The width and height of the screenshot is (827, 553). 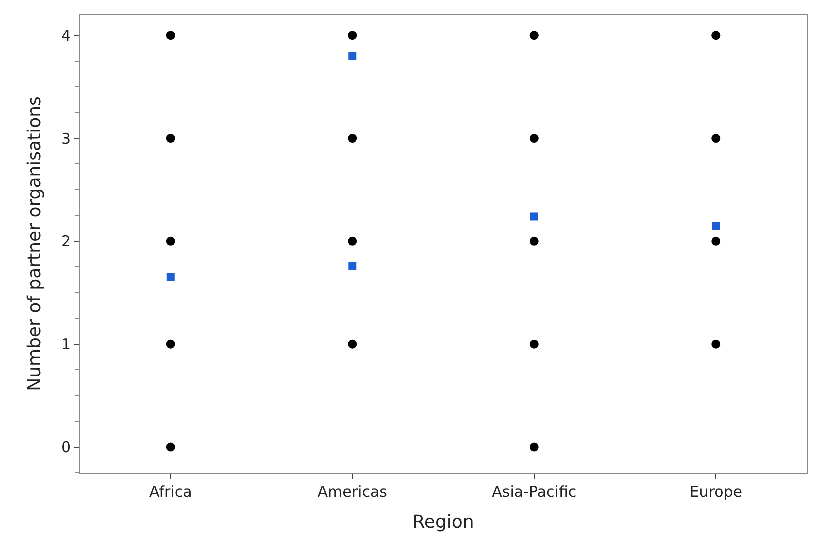 I want to click on y-tick-label: 3, so click(x=66, y=139).